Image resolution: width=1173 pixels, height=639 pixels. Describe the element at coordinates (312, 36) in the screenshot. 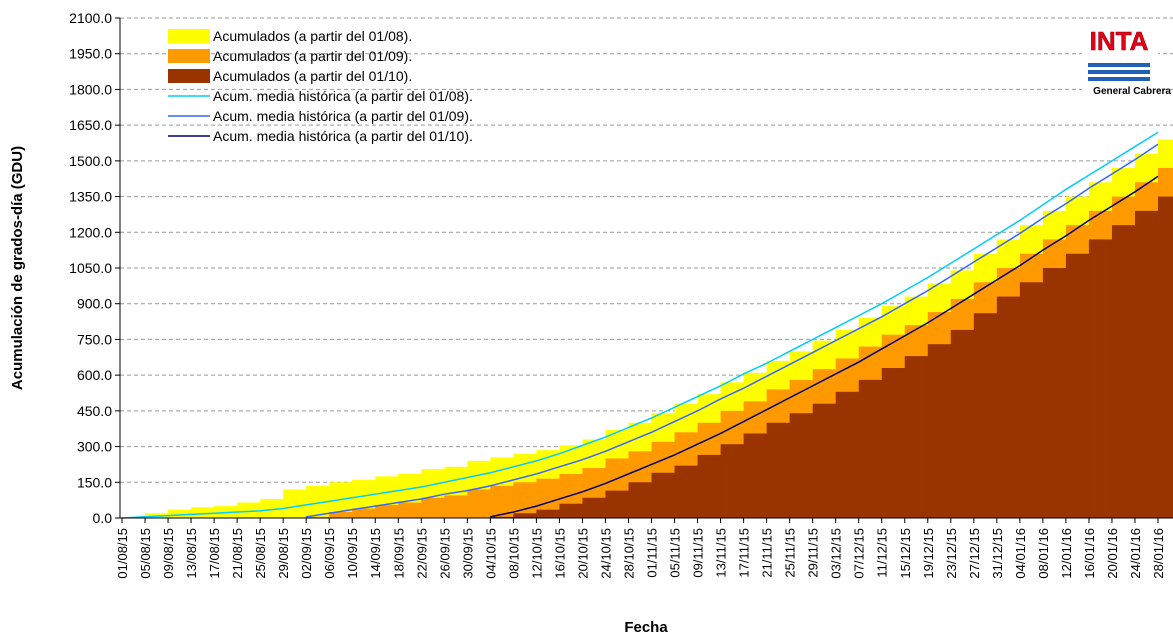

I see `legend-label: Acumulados (a partir del 01/08).` at that location.